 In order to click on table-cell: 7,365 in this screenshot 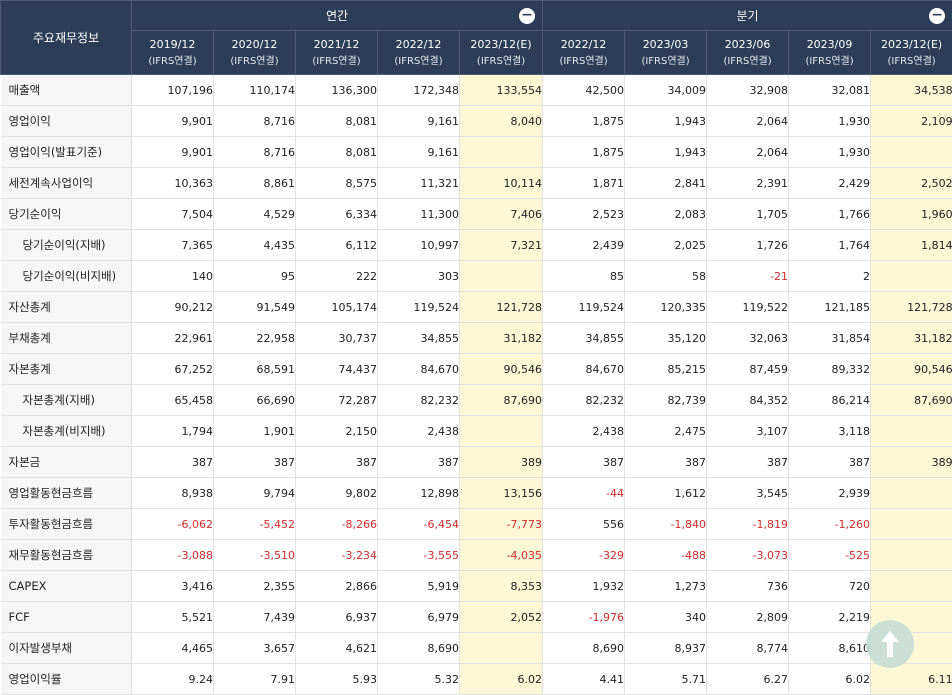, I will do `click(172, 245)`.